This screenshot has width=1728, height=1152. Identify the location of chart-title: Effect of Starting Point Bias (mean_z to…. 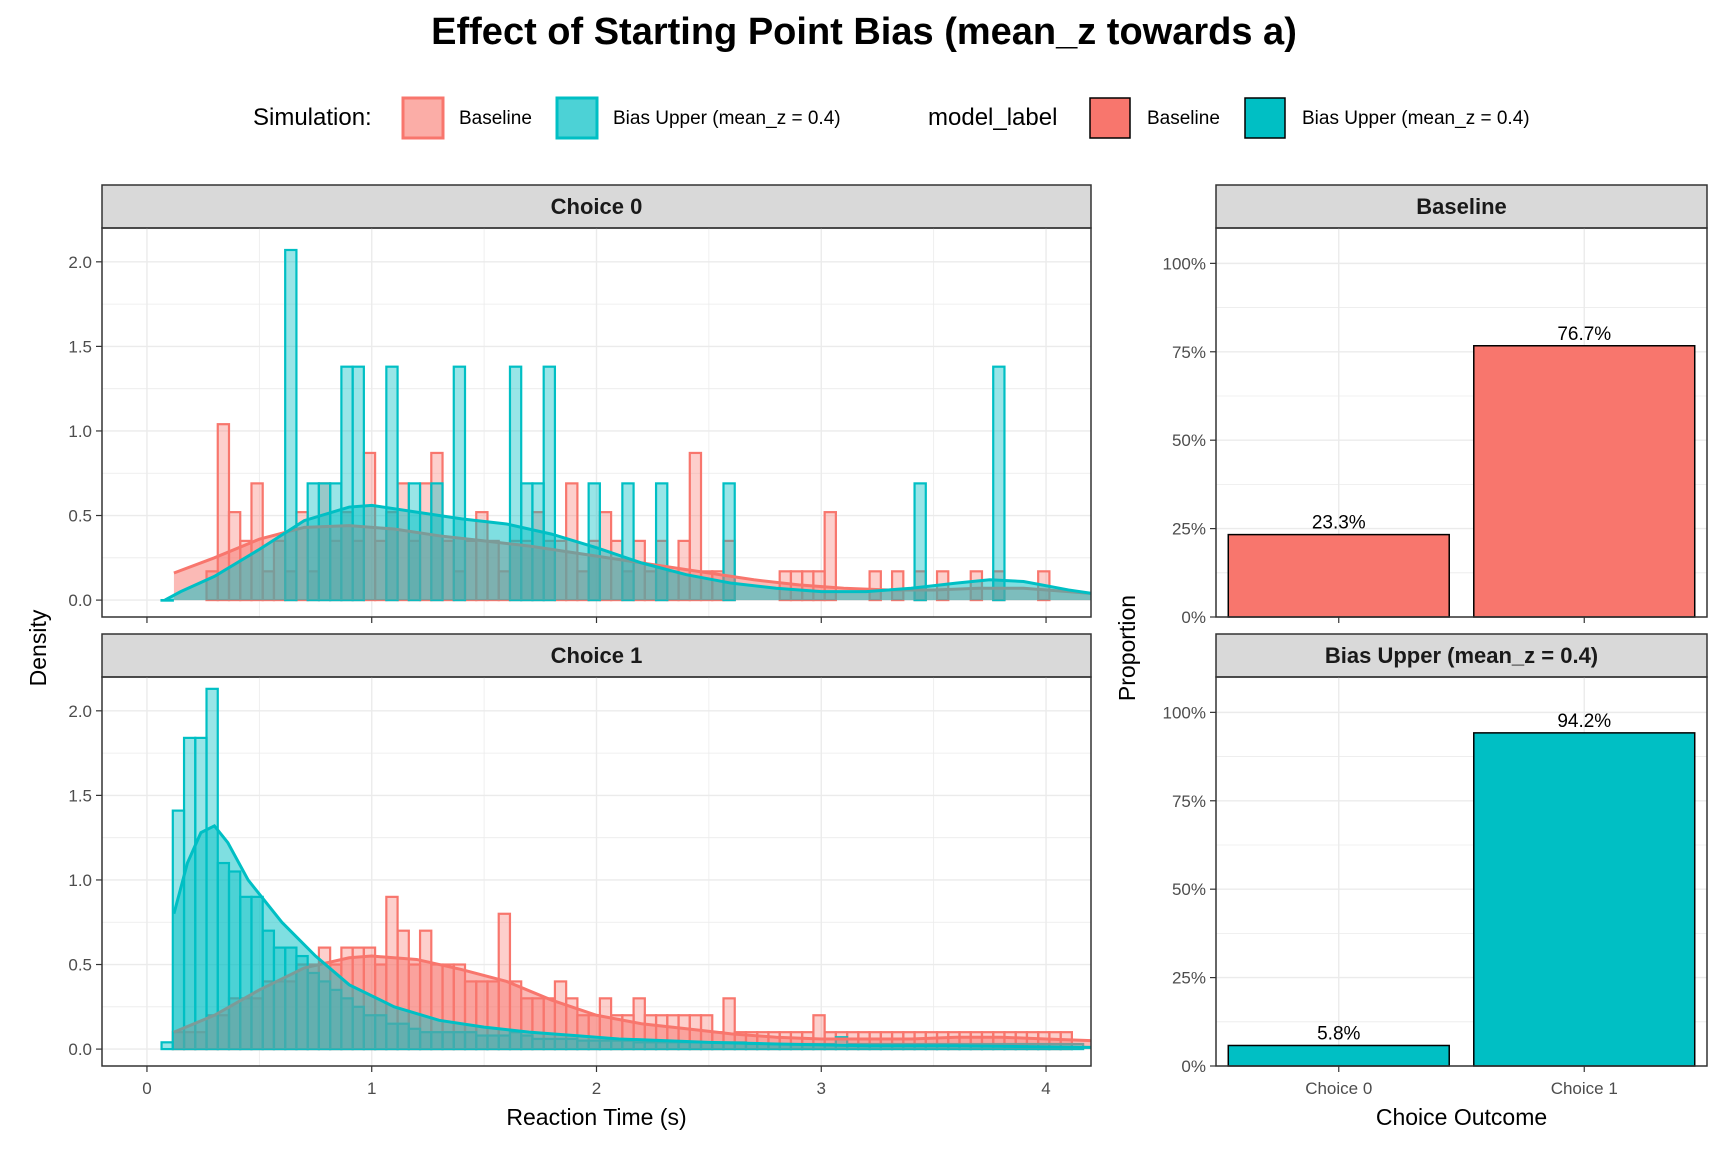
(864, 32).